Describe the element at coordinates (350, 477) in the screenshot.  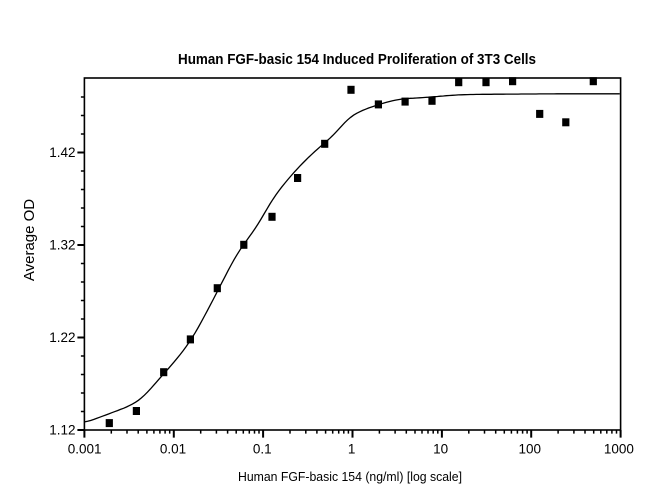
I see `svg-text:Human FGF-basic 154 (ng/ml) [l: Human FGF-basic 154 (ng/ml) [log scale]` at that location.